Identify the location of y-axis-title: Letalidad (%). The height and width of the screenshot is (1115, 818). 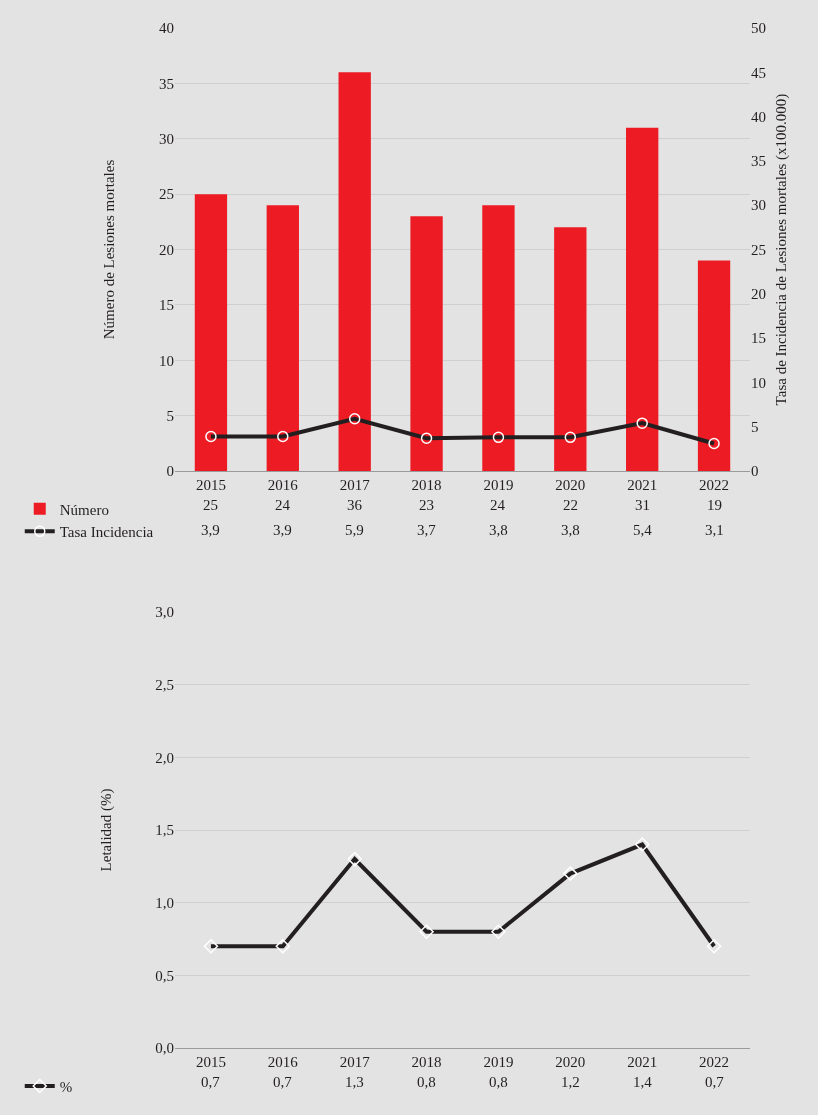
(106, 830).